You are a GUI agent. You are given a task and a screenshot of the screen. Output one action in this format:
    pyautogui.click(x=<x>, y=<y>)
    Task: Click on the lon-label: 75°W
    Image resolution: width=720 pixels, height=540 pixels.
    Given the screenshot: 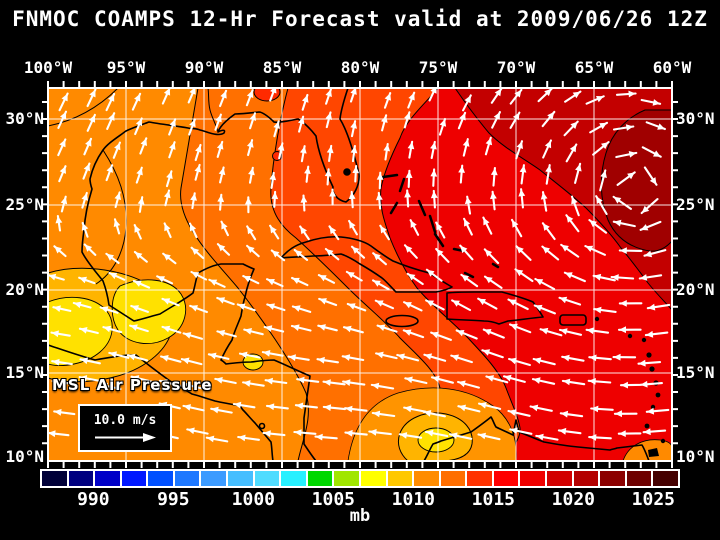 What is the action you would take?
    pyautogui.click(x=438, y=67)
    